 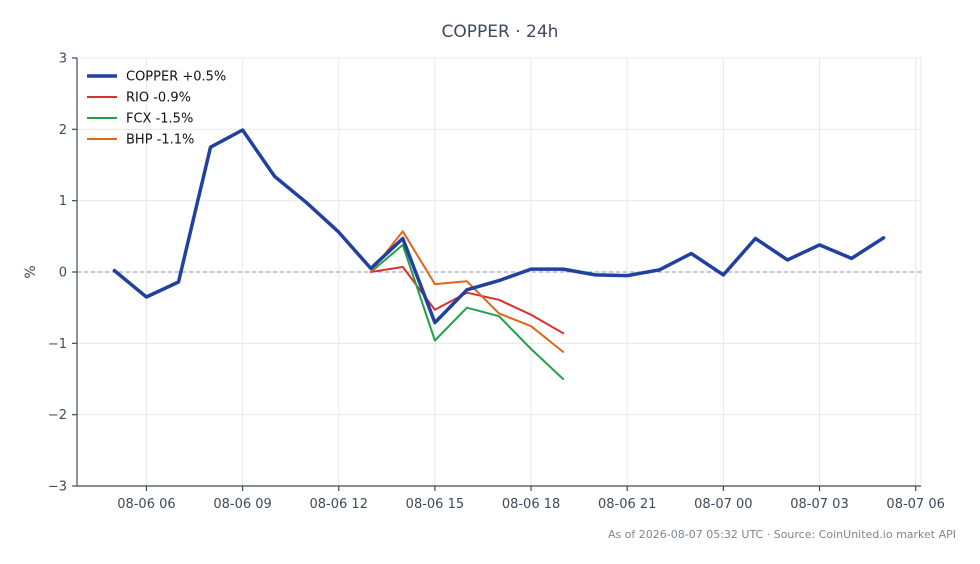 I want to click on x-tick-label: 08-06 06, so click(x=146, y=504).